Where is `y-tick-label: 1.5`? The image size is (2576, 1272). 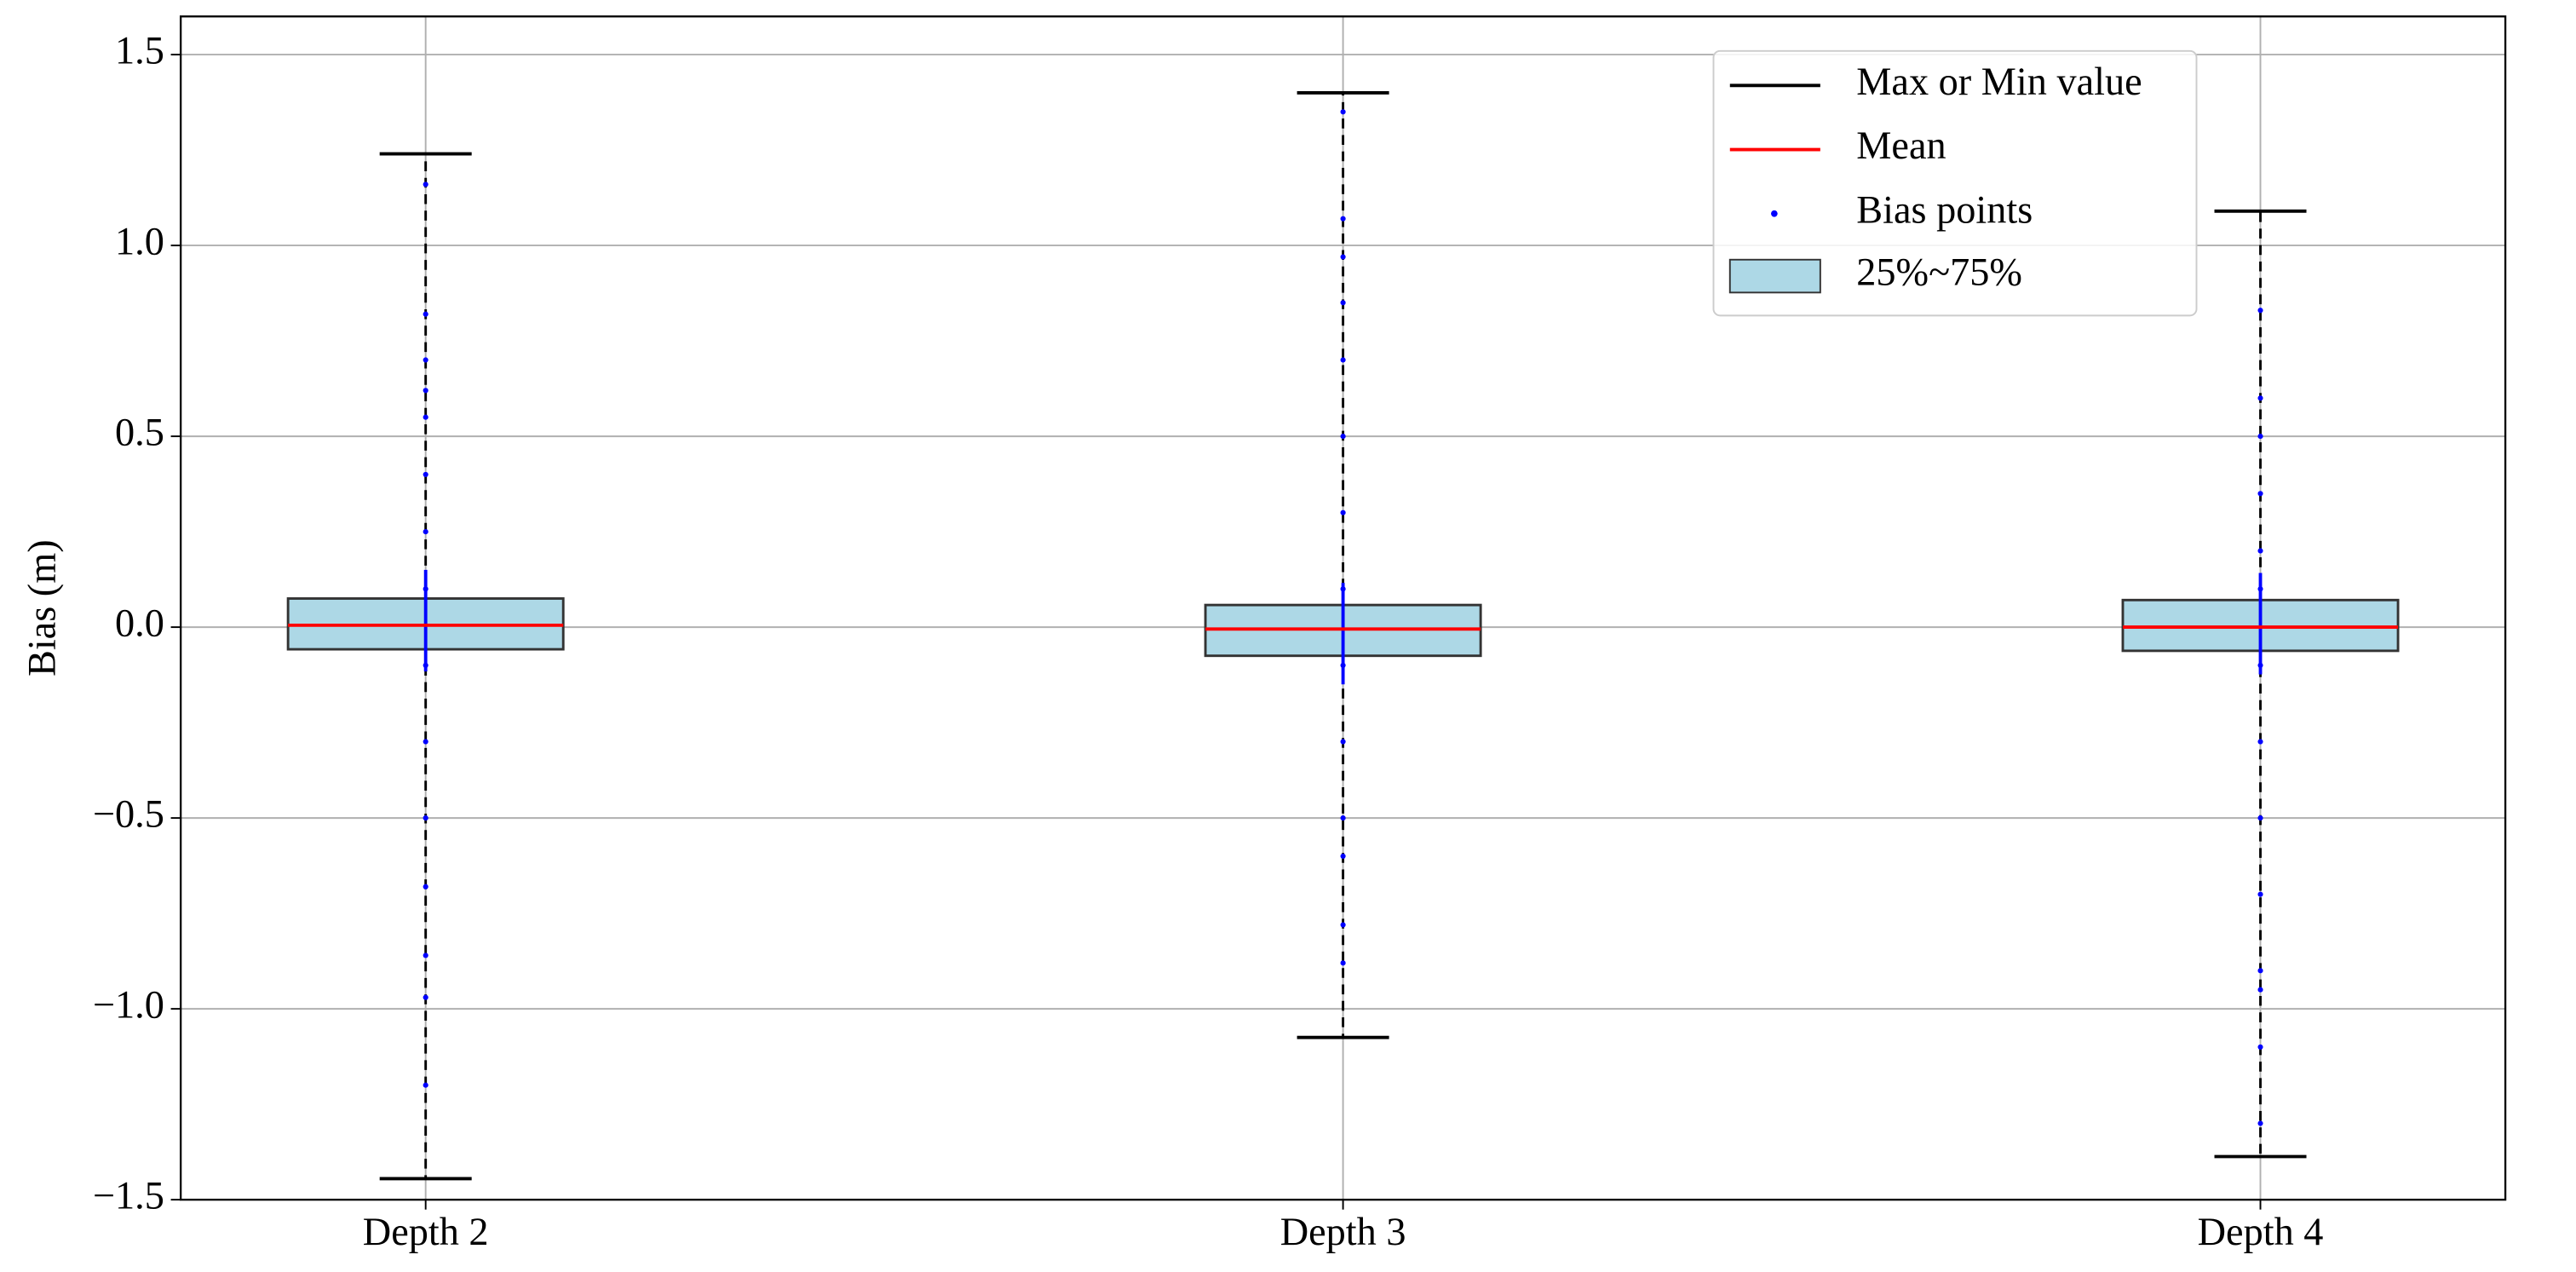 y-tick-label: 1.5 is located at coordinates (139, 51).